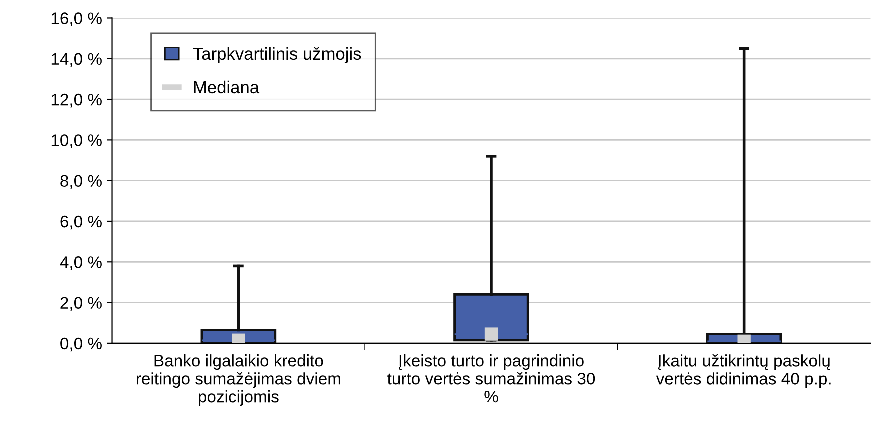  I want to click on x-tick-label: Įkeisto turto ir pagrindinio turto vertės sumažinimas 30 %, so click(492, 378).